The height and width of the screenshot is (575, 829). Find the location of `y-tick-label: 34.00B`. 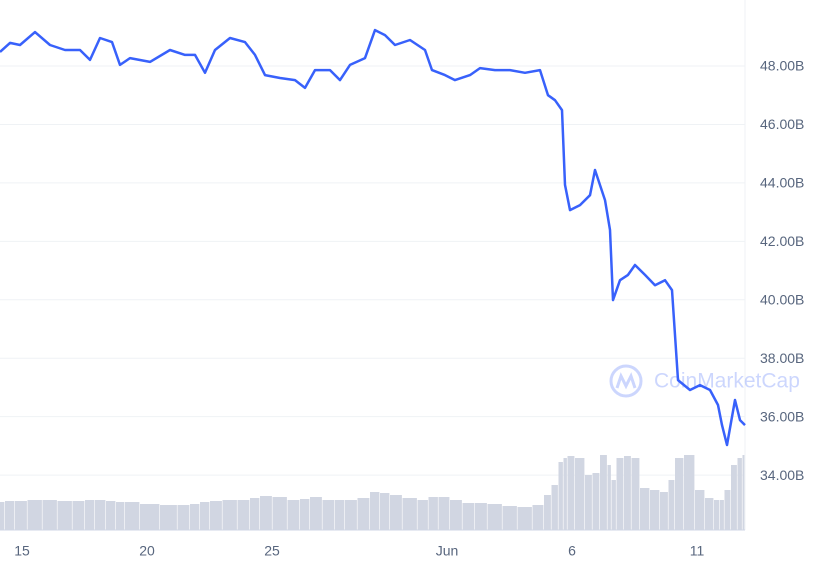

y-tick-label: 34.00B is located at coordinates (782, 475).